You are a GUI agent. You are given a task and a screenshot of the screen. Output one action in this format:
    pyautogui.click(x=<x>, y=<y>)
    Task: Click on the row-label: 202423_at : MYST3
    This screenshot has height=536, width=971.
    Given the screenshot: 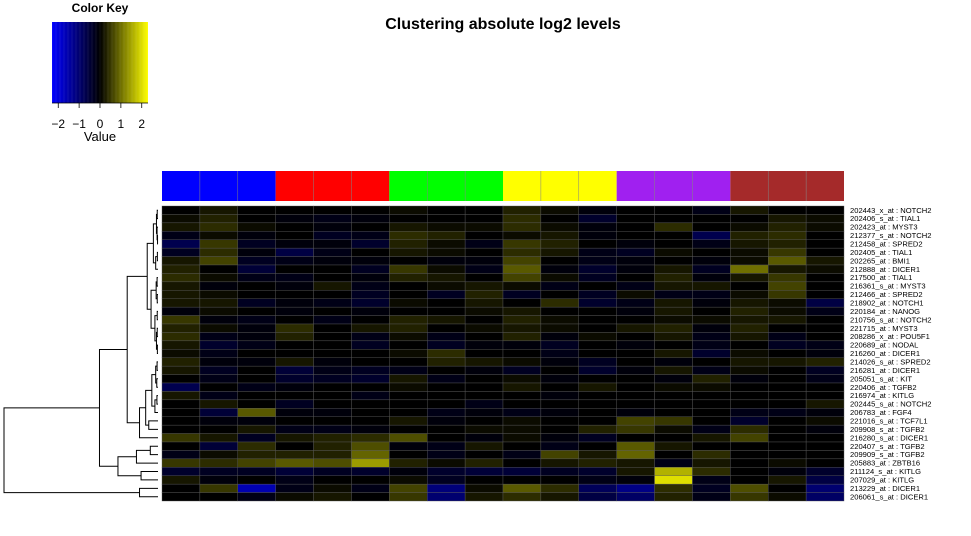 What is the action you would take?
    pyautogui.click(x=884, y=227)
    